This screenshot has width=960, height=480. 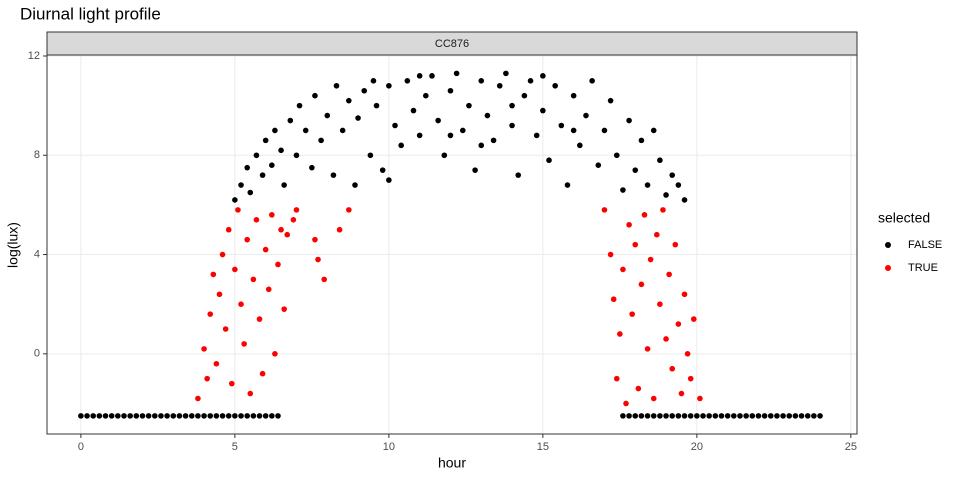 I want to click on legend-label: FALSE, so click(x=925, y=245).